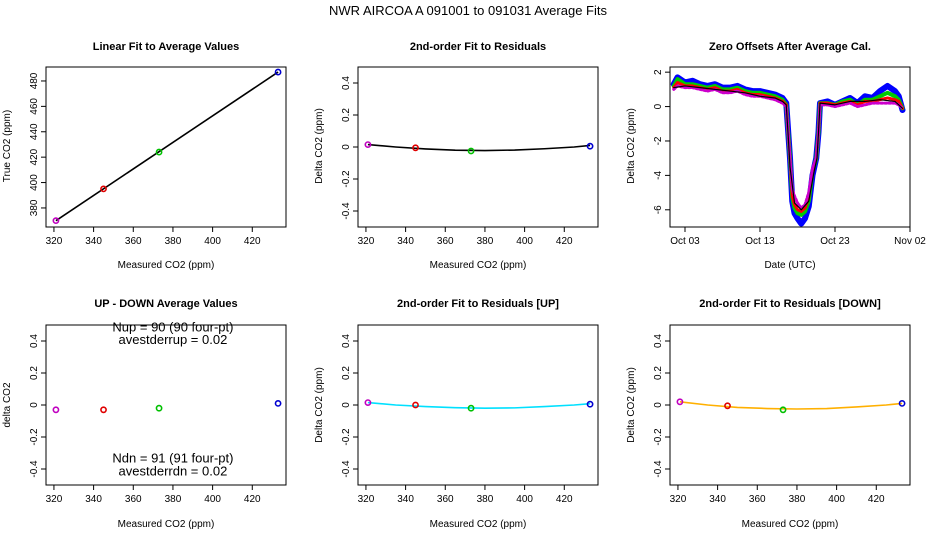 The height and width of the screenshot is (540, 936). What do you see at coordinates (470, 414) in the screenshot?
I see `plot-resid_up: 320 340 360 380 400 420 -0.4 -0.2 0 0.2 0.4` at bounding box center [470, 414].